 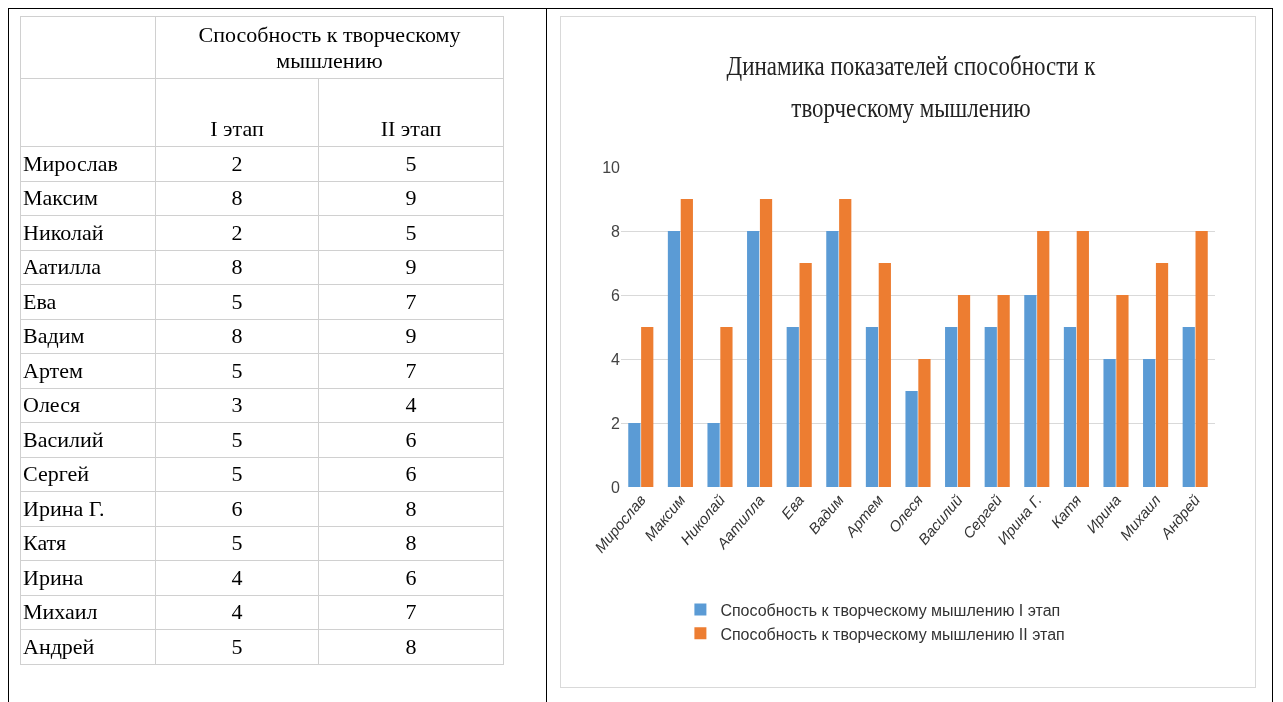 I want to click on category-label: Вадим, so click(x=88, y=336).